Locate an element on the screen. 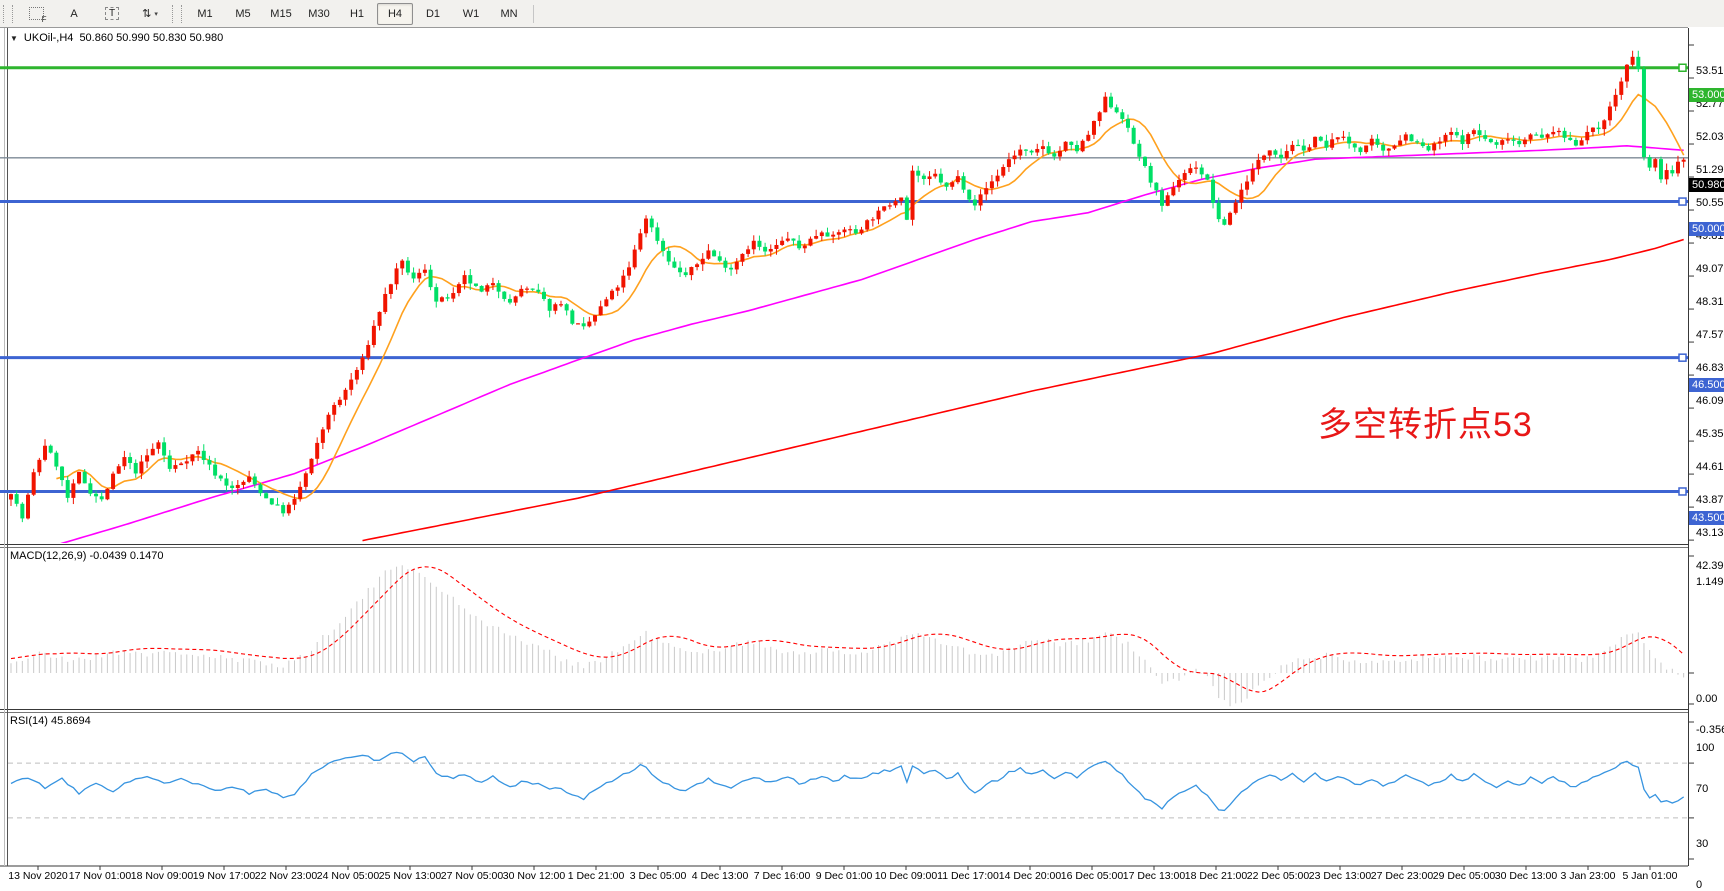 The image size is (1724, 891). price-axis-label: 43.870 is located at coordinates (1710, 500).